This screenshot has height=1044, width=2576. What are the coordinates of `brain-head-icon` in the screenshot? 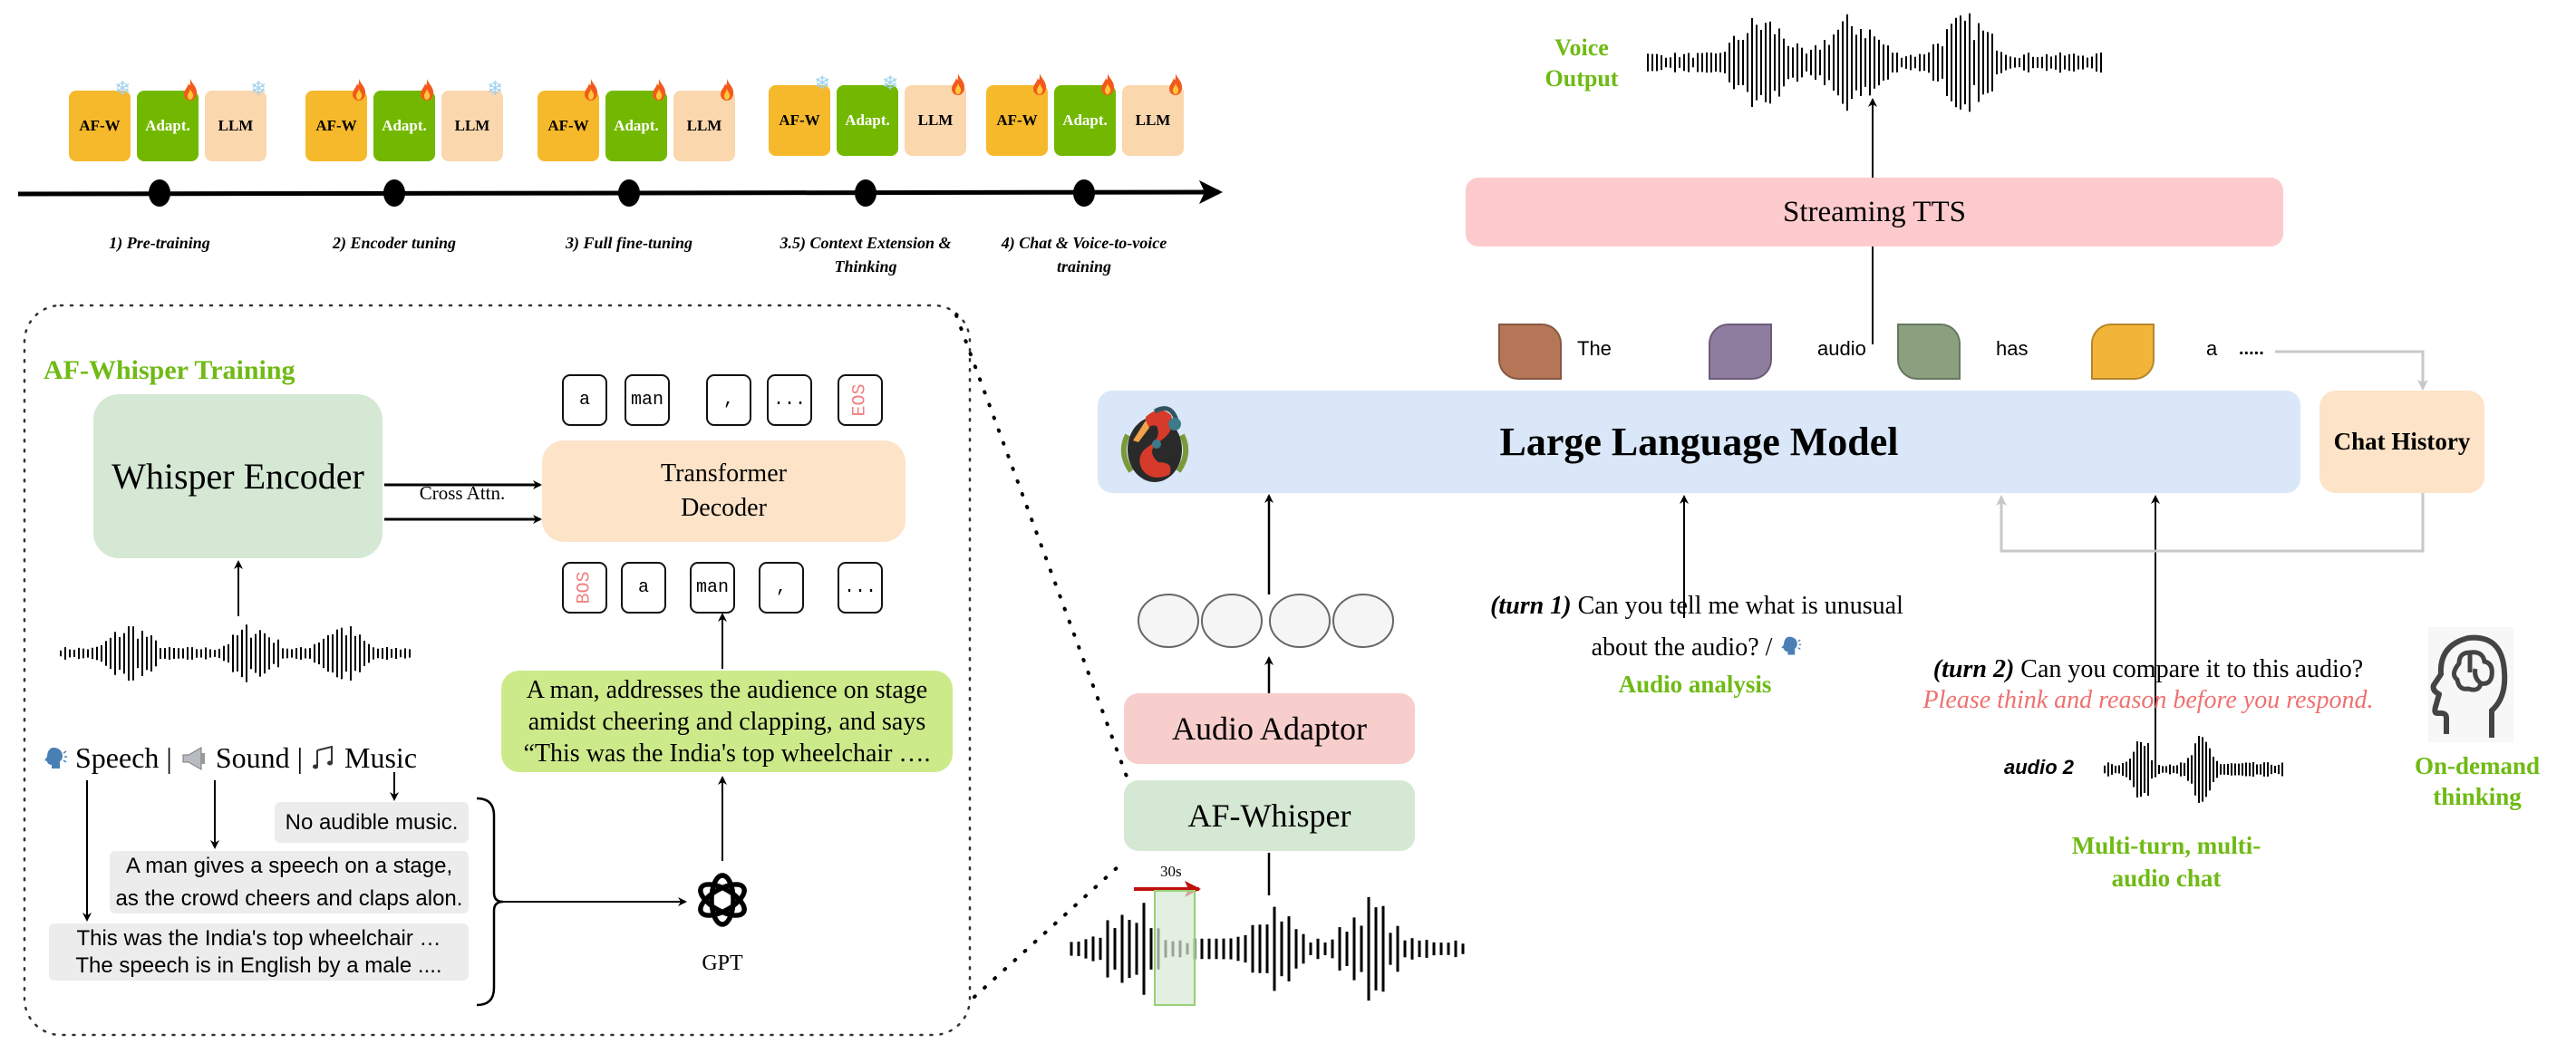 It's located at (2470, 684).